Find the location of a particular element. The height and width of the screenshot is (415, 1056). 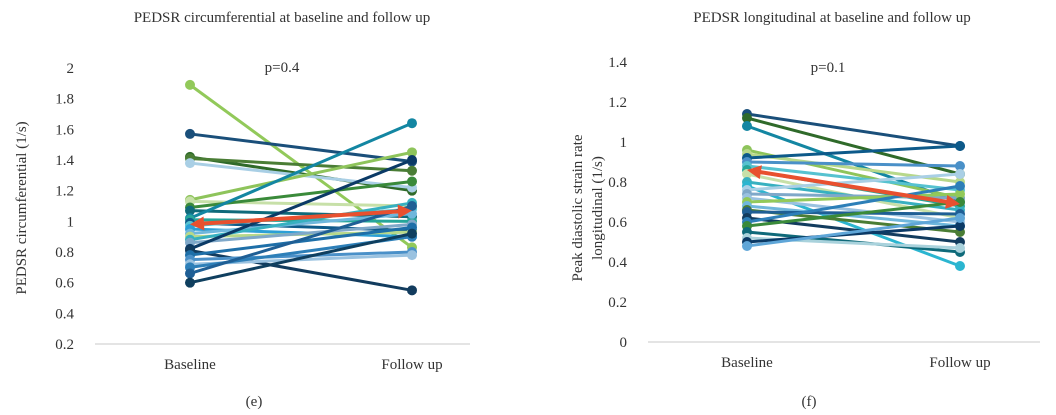

y-axis-label-line-1: Peak diastolic strain rate is located at coordinates (578, 207).